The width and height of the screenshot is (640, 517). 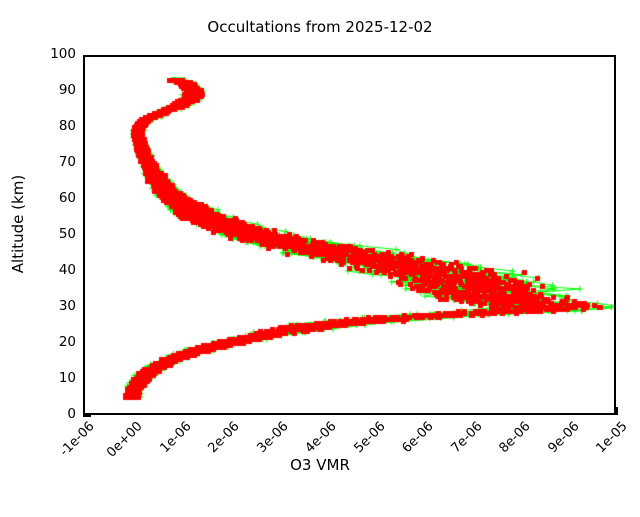 What do you see at coordinates (67, 126) in the screenshot?
I see `y-axis-tick-label: 80` at bounding box center [67, 126].